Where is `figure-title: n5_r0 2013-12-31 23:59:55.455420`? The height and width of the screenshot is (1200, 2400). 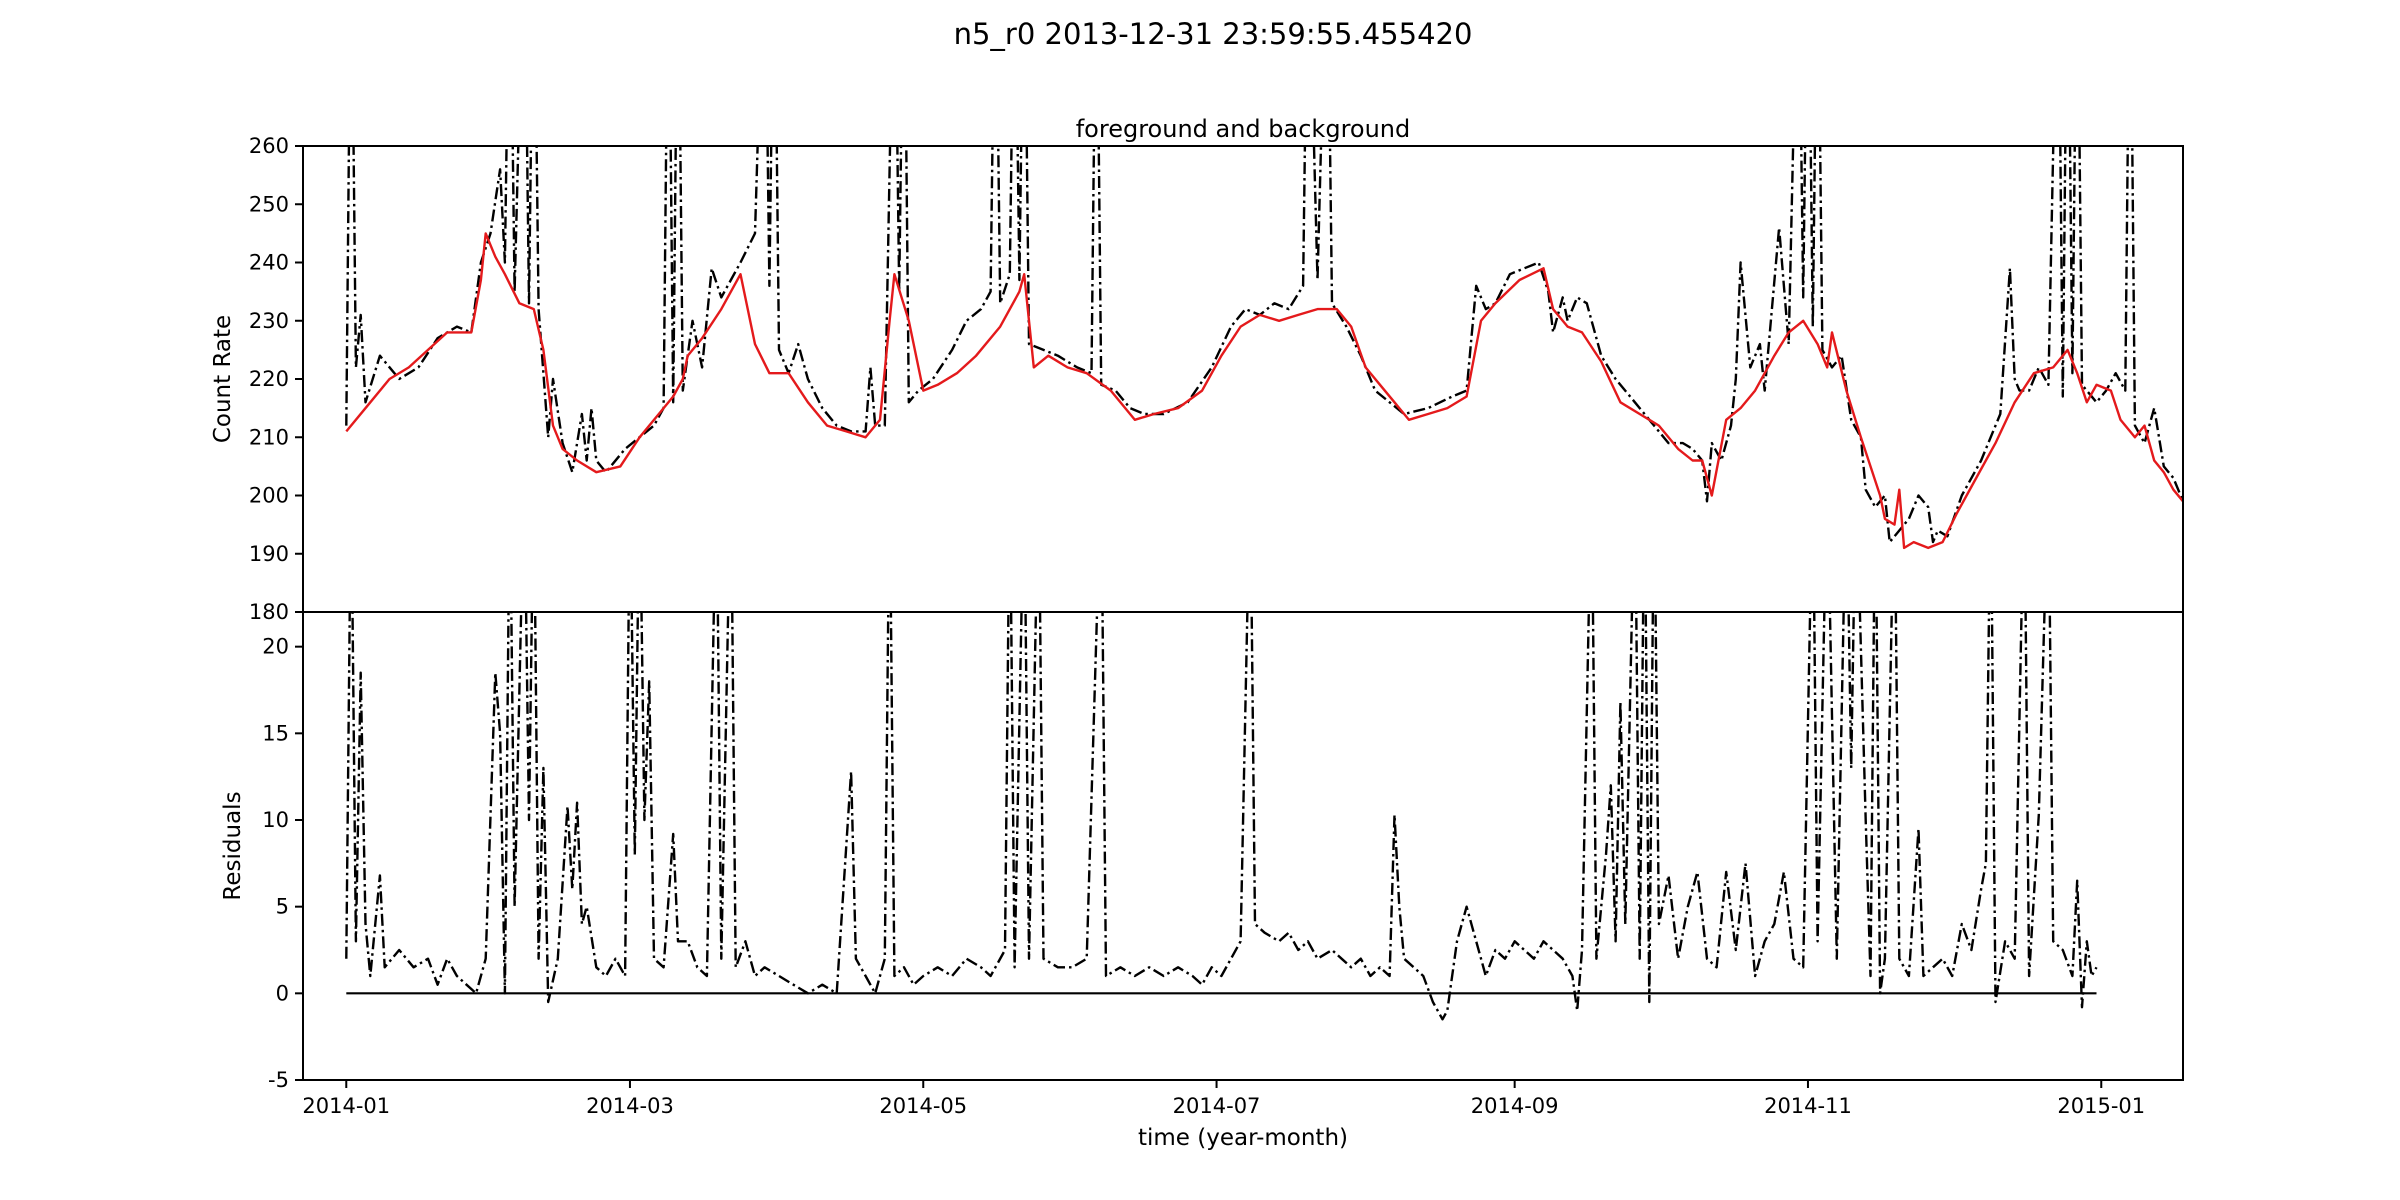
figure-title: n5_r0 2013-12-31 23:59:55.455420 is located at coordinates (1213, 34).